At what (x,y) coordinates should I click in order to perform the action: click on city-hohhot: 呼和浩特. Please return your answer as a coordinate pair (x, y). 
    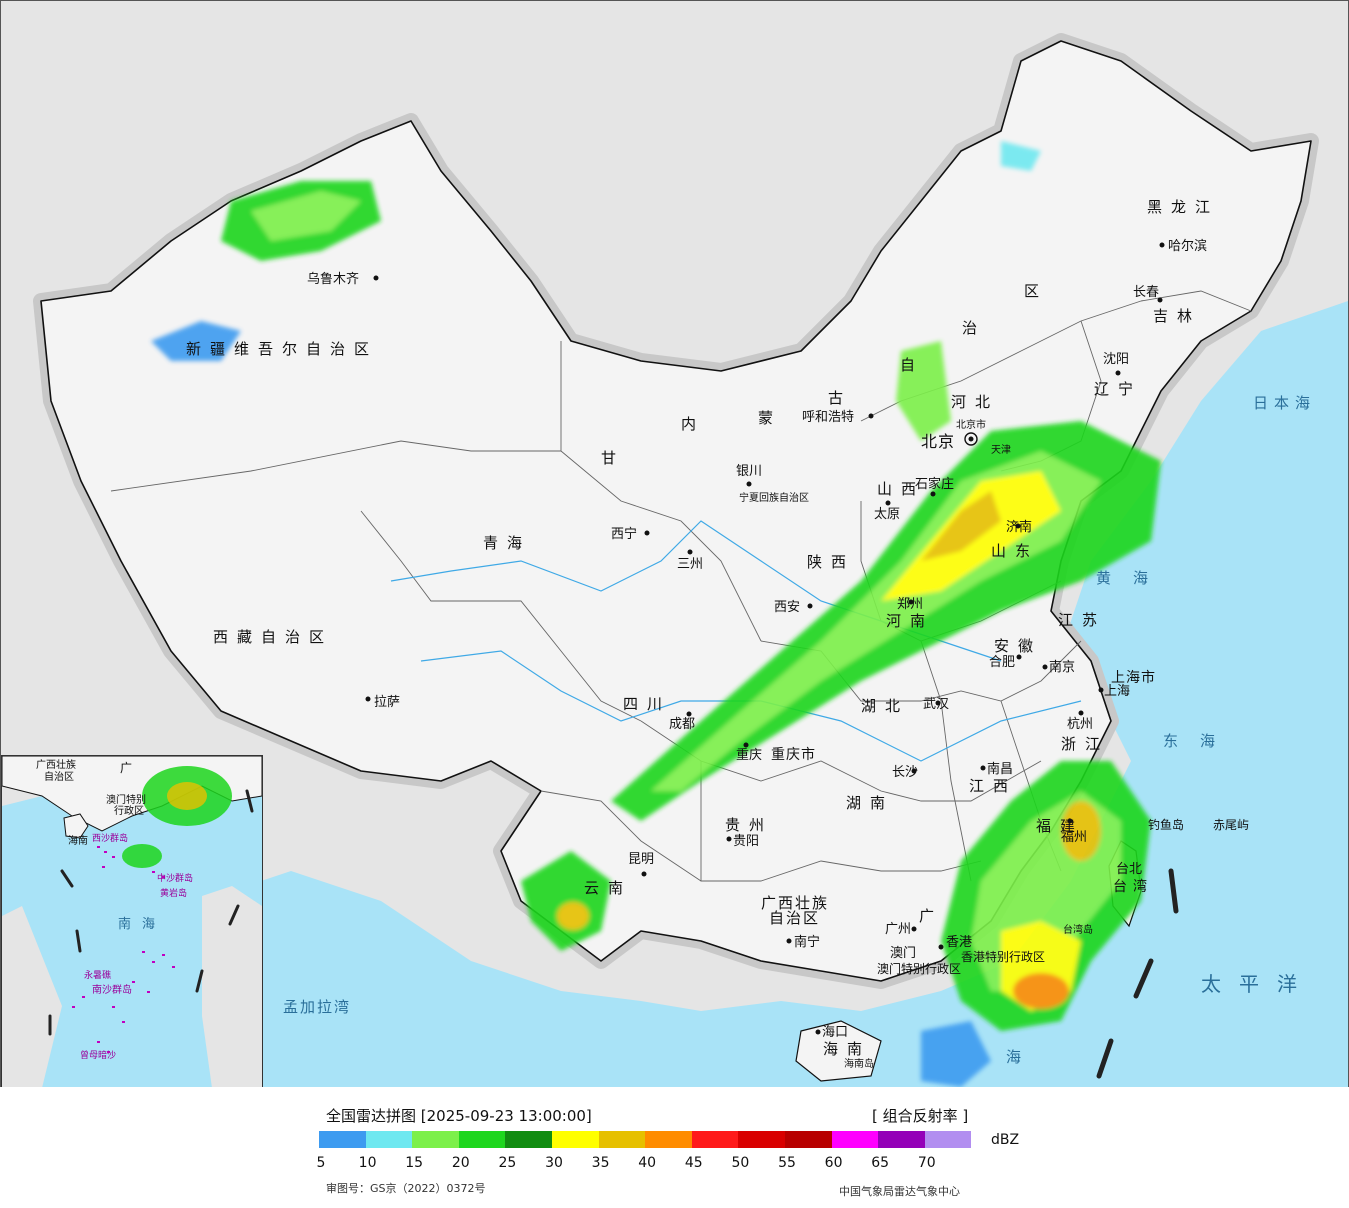
    Looking at the image, I should click on (828, 417).